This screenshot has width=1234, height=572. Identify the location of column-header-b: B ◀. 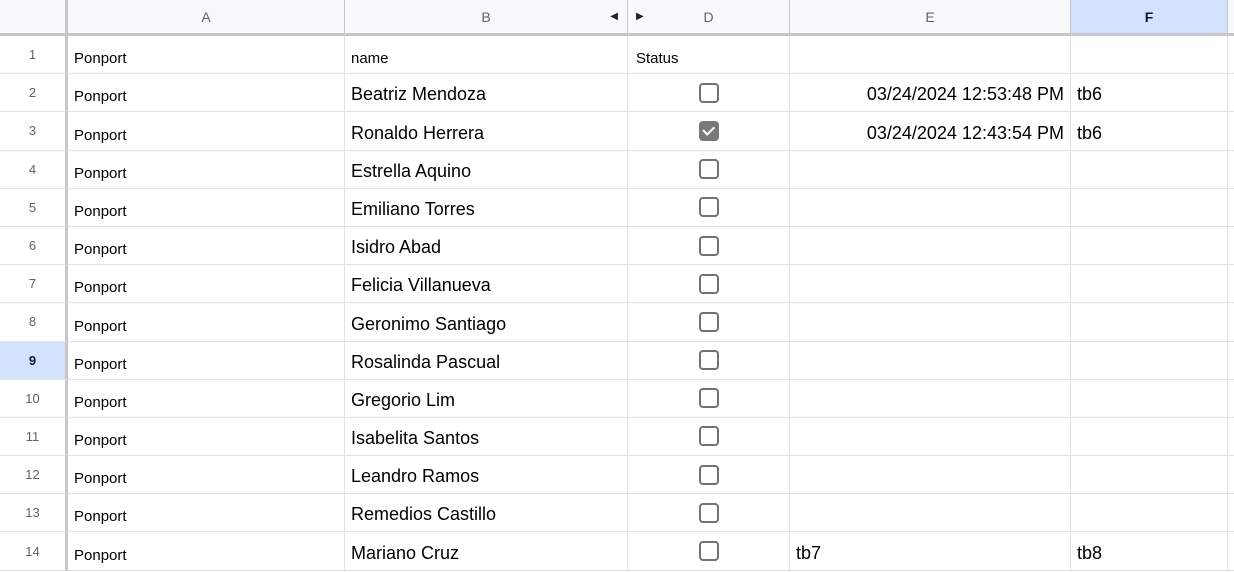
(486, 16).